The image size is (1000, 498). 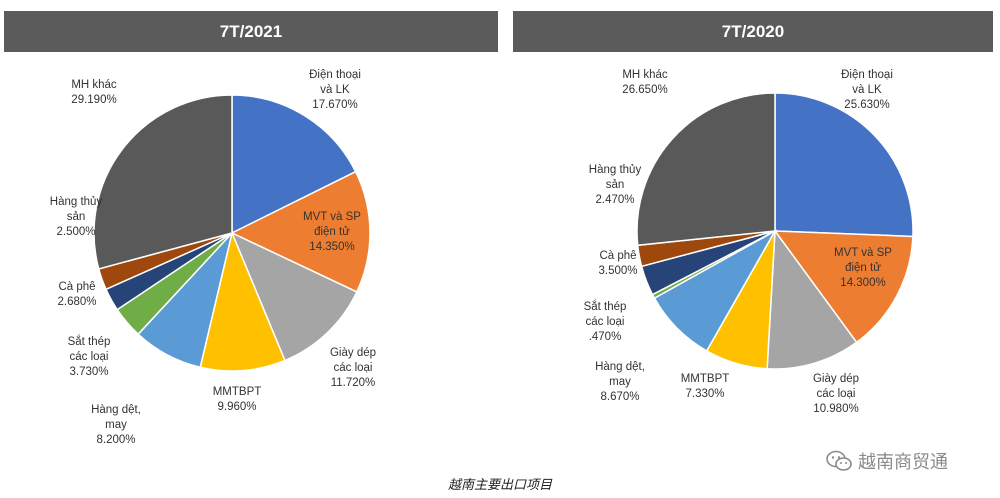 What do you see at coordinates (89, 356) in the screenshot?
I see `slice-label-sat-thep-cac-loai: Sắt thép các loại 3.730%` at bounding box center [89, 356].